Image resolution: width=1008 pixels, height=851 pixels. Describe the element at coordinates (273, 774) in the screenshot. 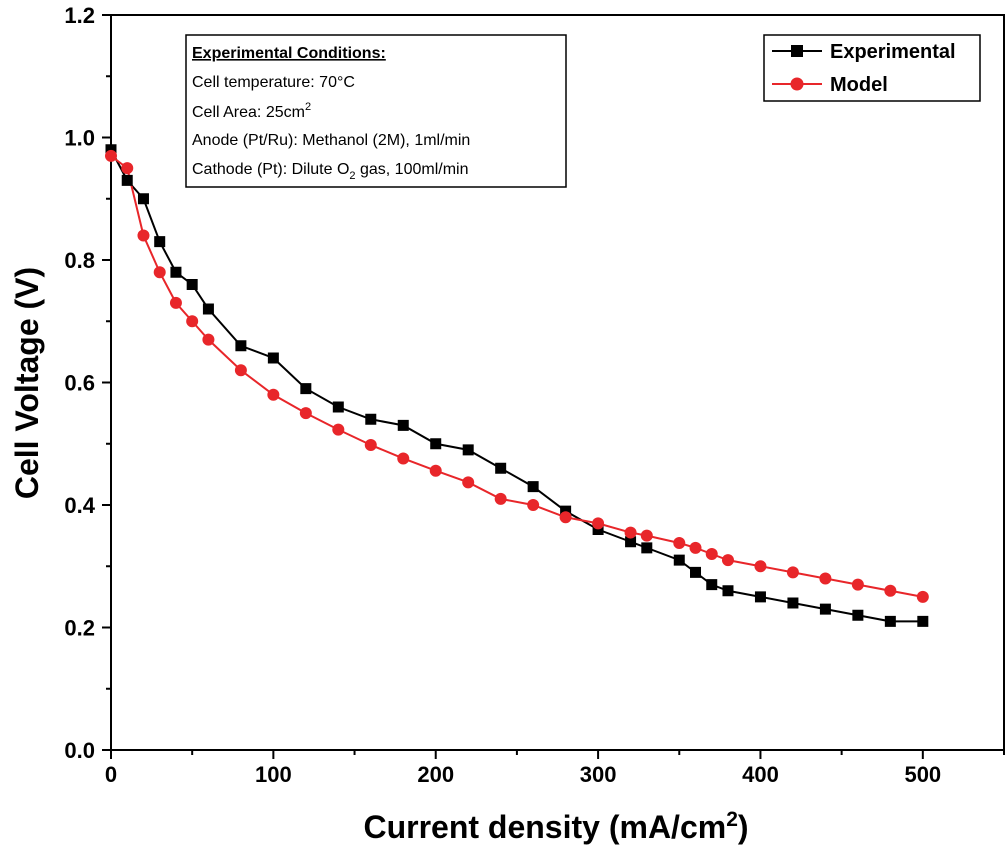

I see `x-tick-label: 100` at that location.